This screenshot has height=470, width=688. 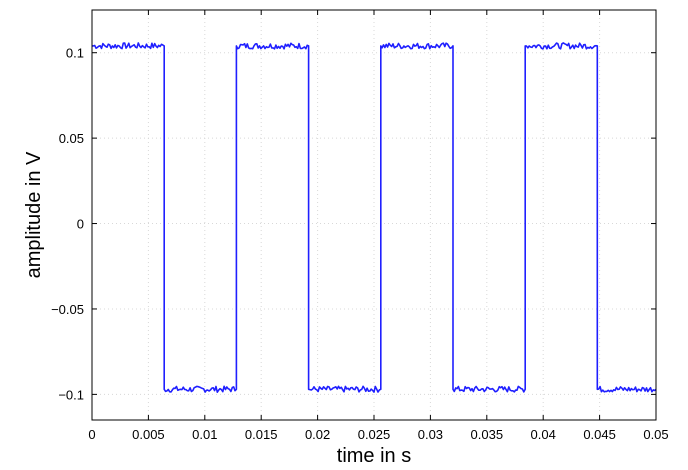 What do you see at coordinates (543, 434) in the screenshot?
I see `x-tick-label: 0.04` at bounding box center [543, 434].